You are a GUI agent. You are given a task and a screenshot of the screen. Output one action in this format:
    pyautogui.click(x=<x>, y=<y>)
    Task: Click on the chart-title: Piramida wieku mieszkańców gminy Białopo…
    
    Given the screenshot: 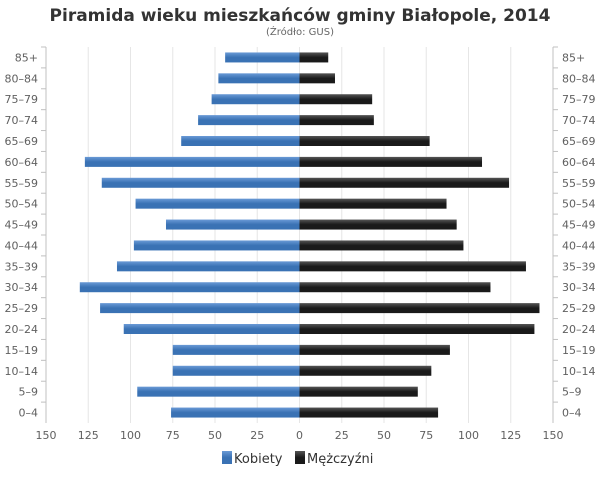 What is the action you would take?
    pyautogui.click(x=300, y=16)
    